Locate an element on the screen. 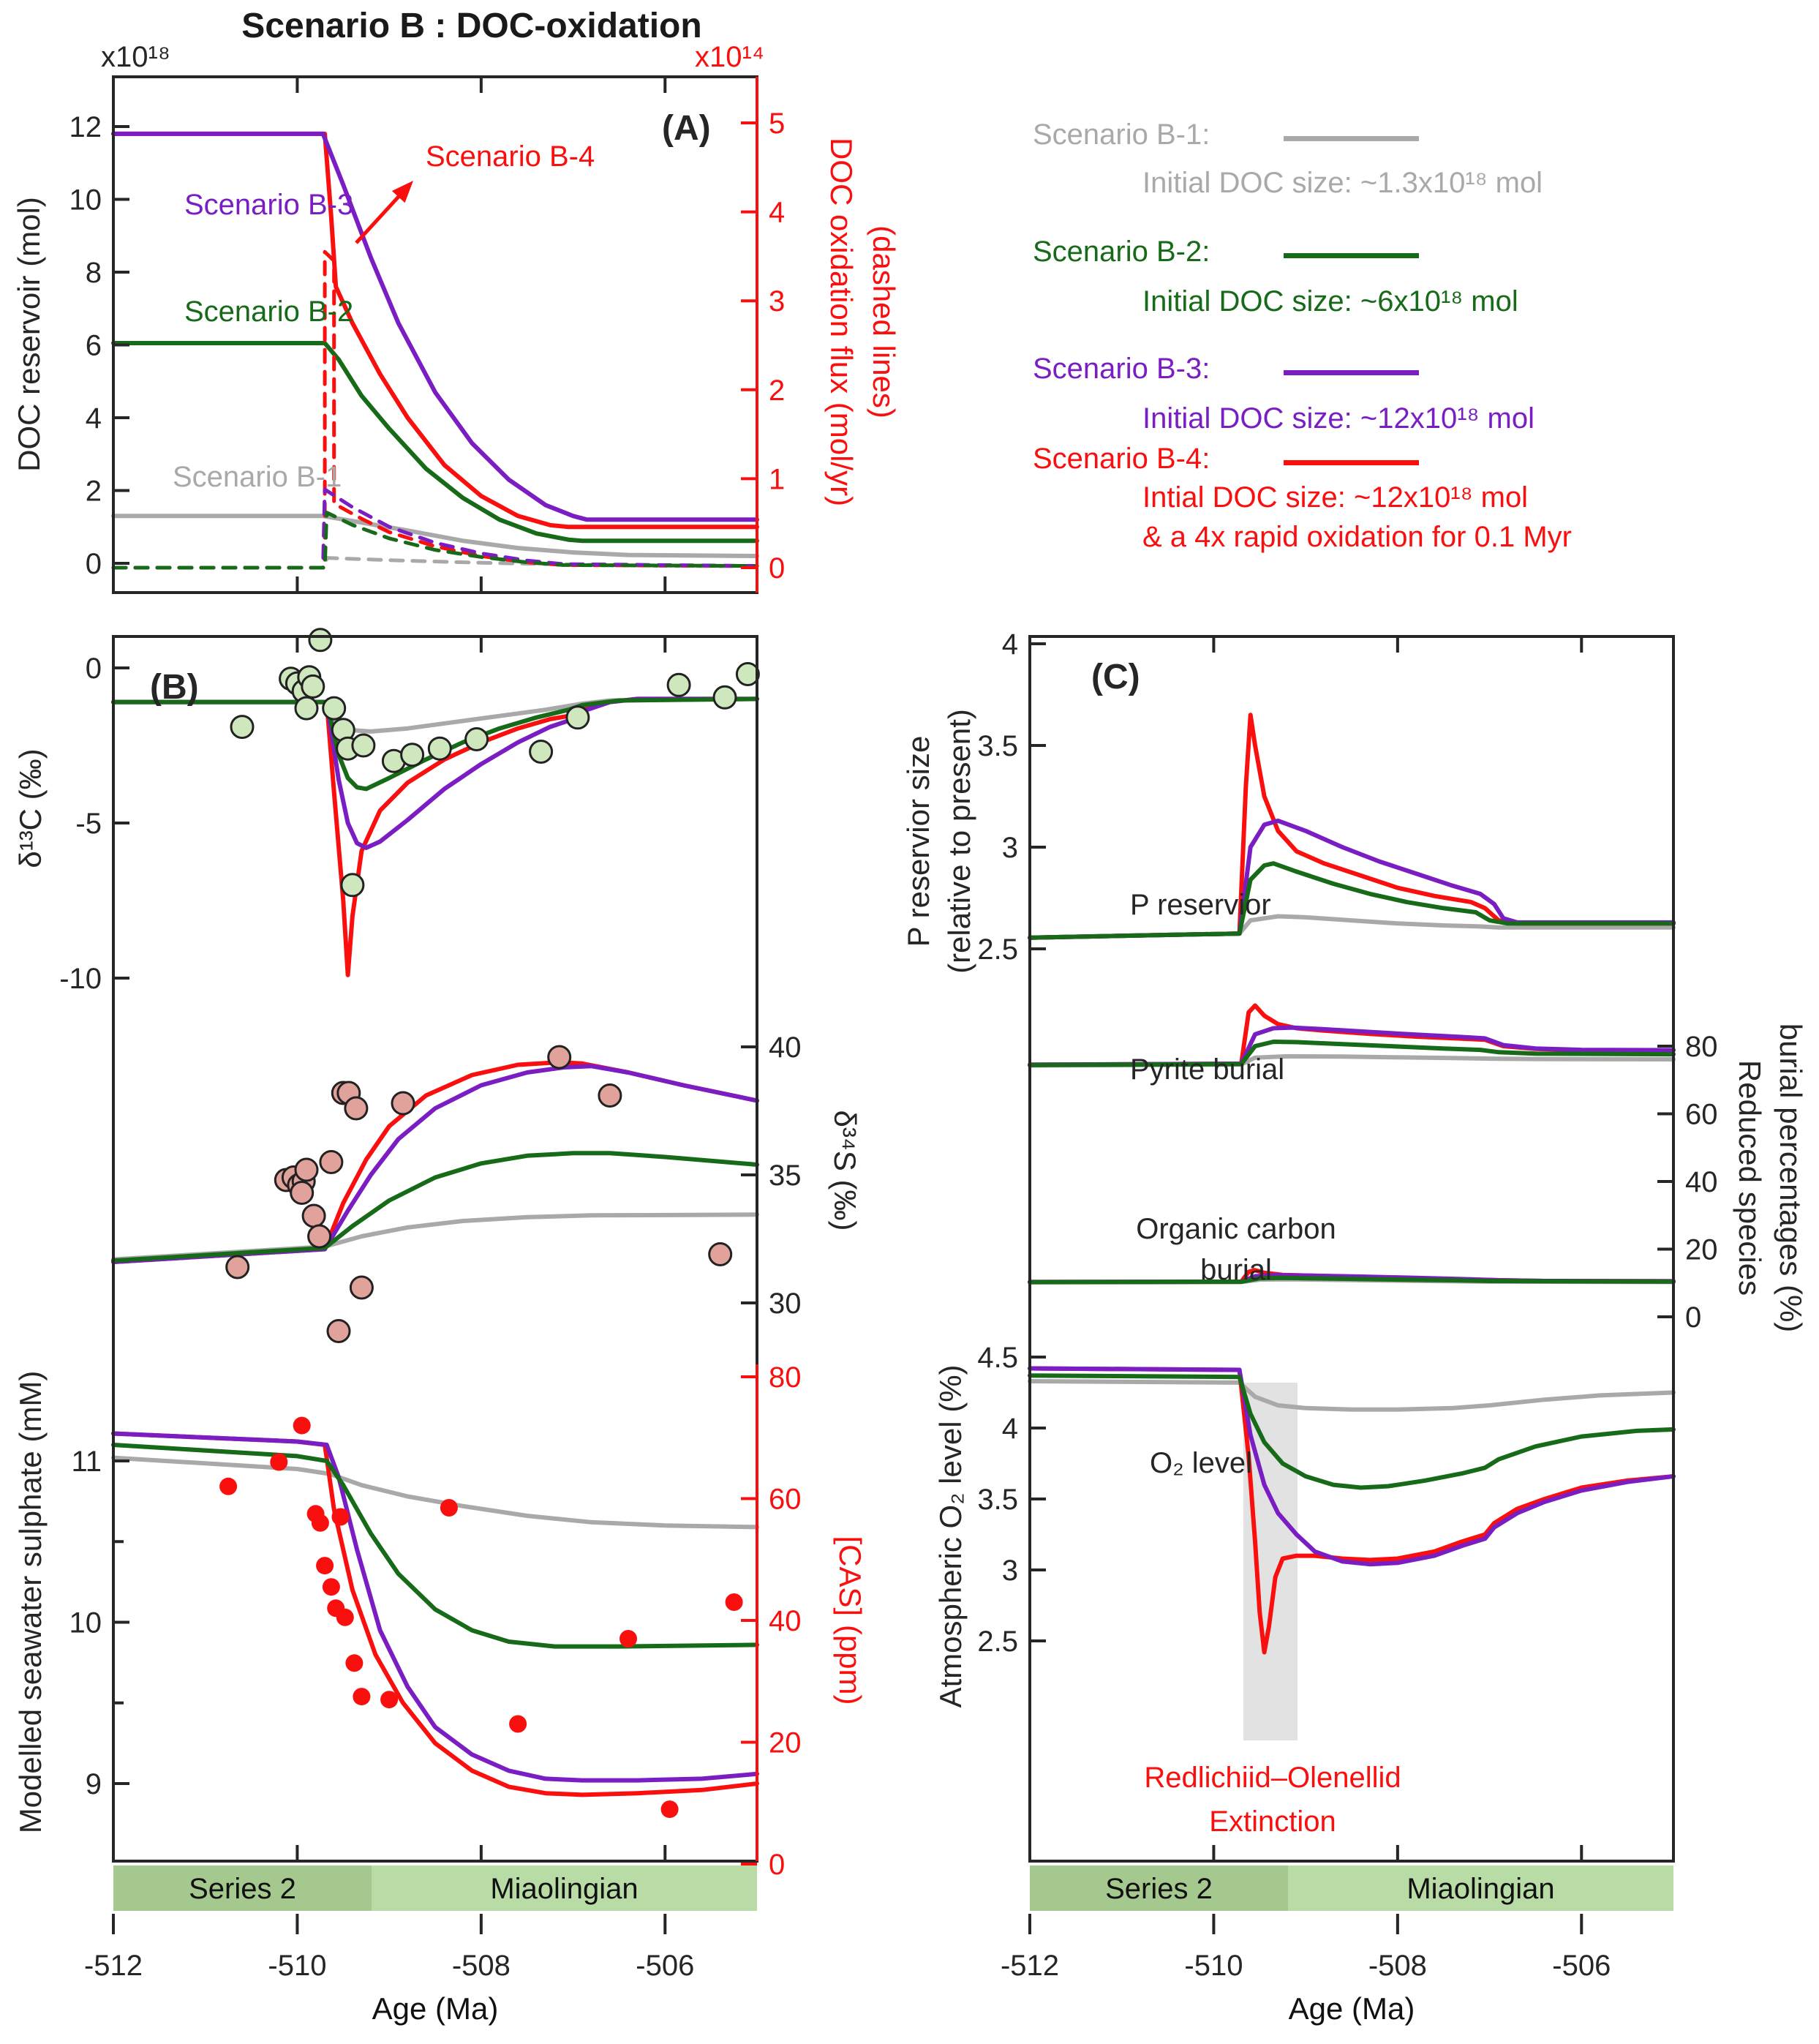 This screenshot has width=1819, height=2044. annotation-scenario-b1: Scenario B-1 is located at coordinates (257, 477).